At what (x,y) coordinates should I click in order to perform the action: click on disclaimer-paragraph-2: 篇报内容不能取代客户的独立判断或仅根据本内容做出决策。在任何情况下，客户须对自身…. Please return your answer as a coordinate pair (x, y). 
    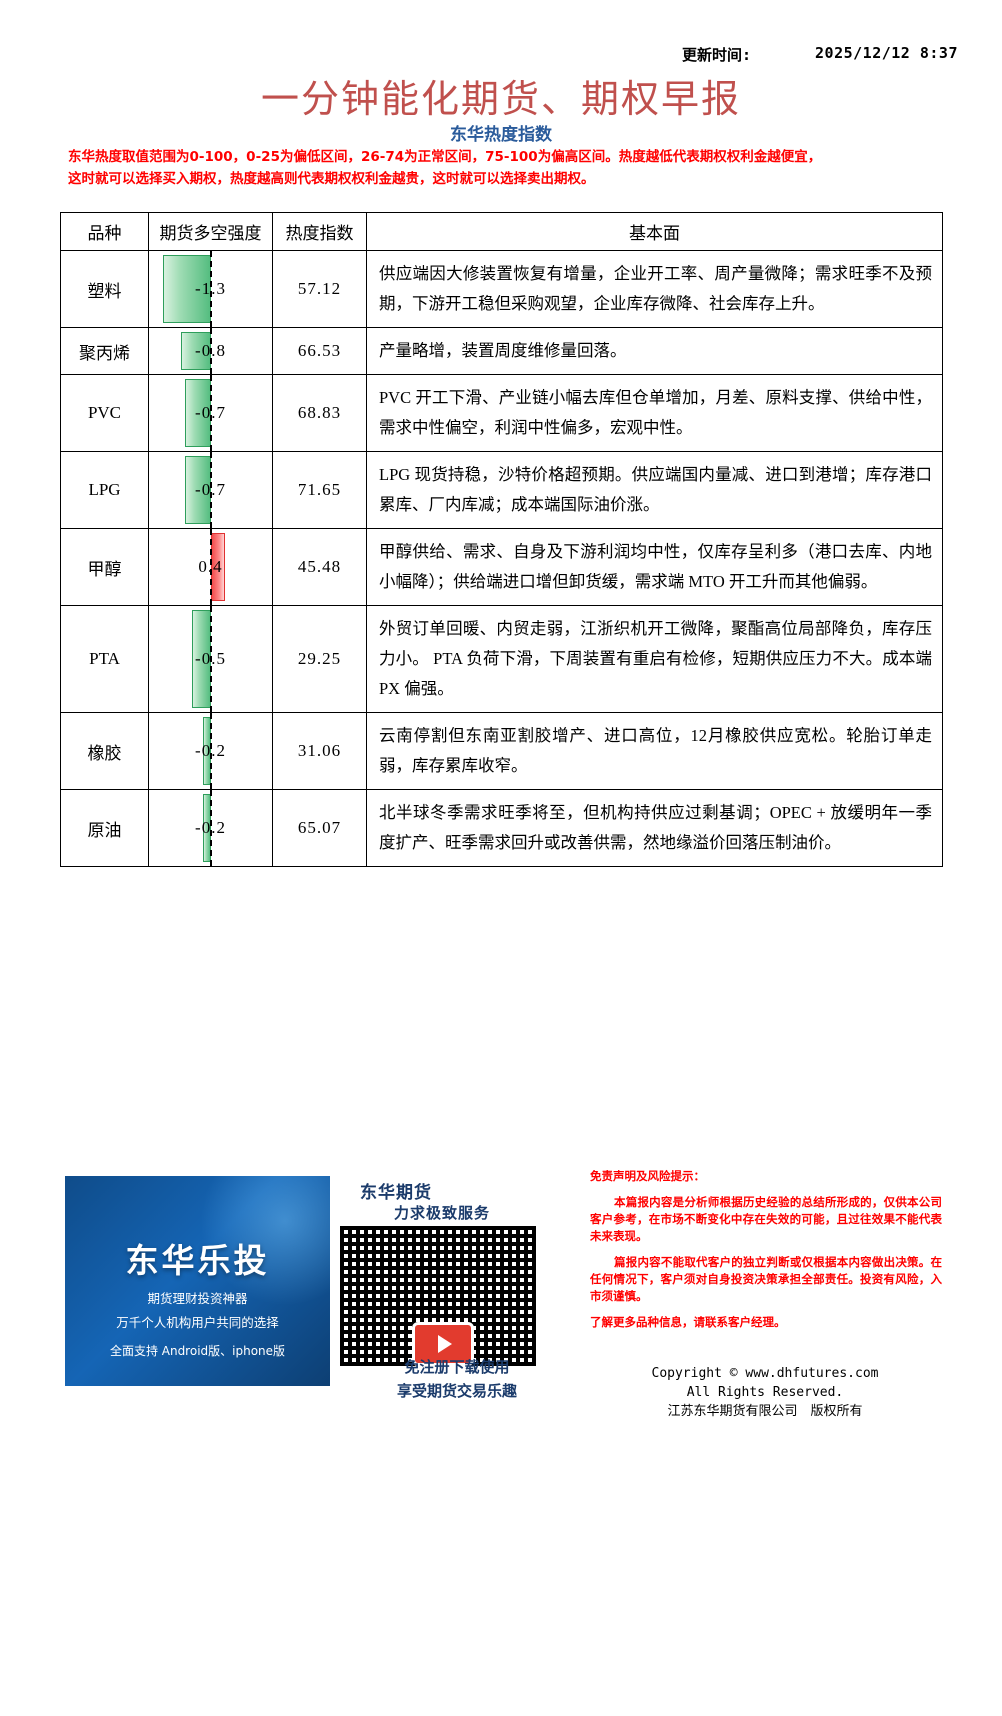
    Looking at the image, I should click on (766, 1279).